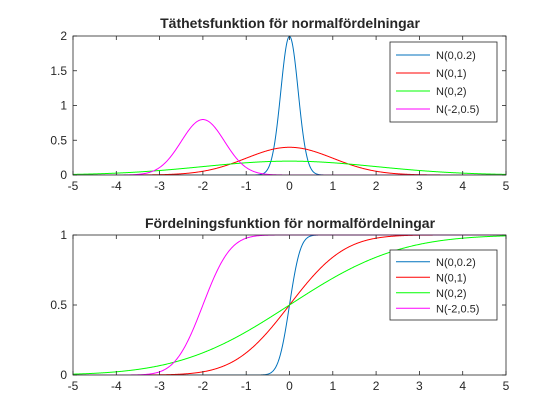  What do you see at coordinates (290, 23) in the screenshot?
I see `chart-title: Täthetsfunktion för normalfördelningar` at bounding box center [290, 23].